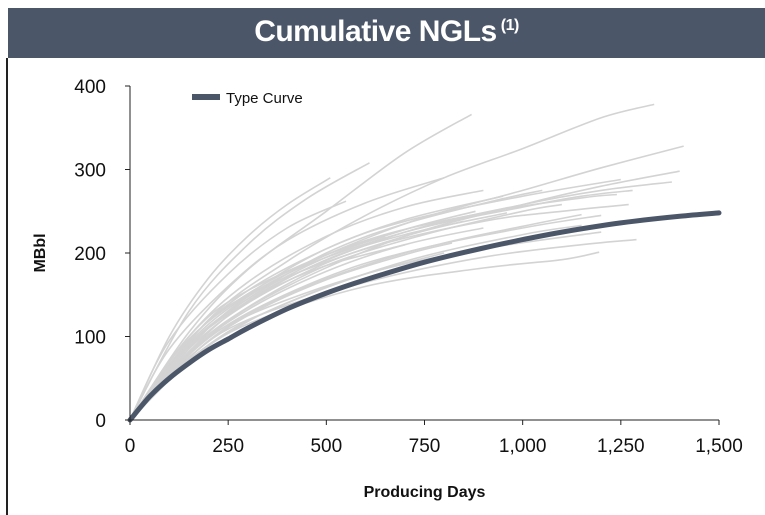 This screenshot has width=765, height=515. I want to click on legend: Type Curve, so click(247, 98).